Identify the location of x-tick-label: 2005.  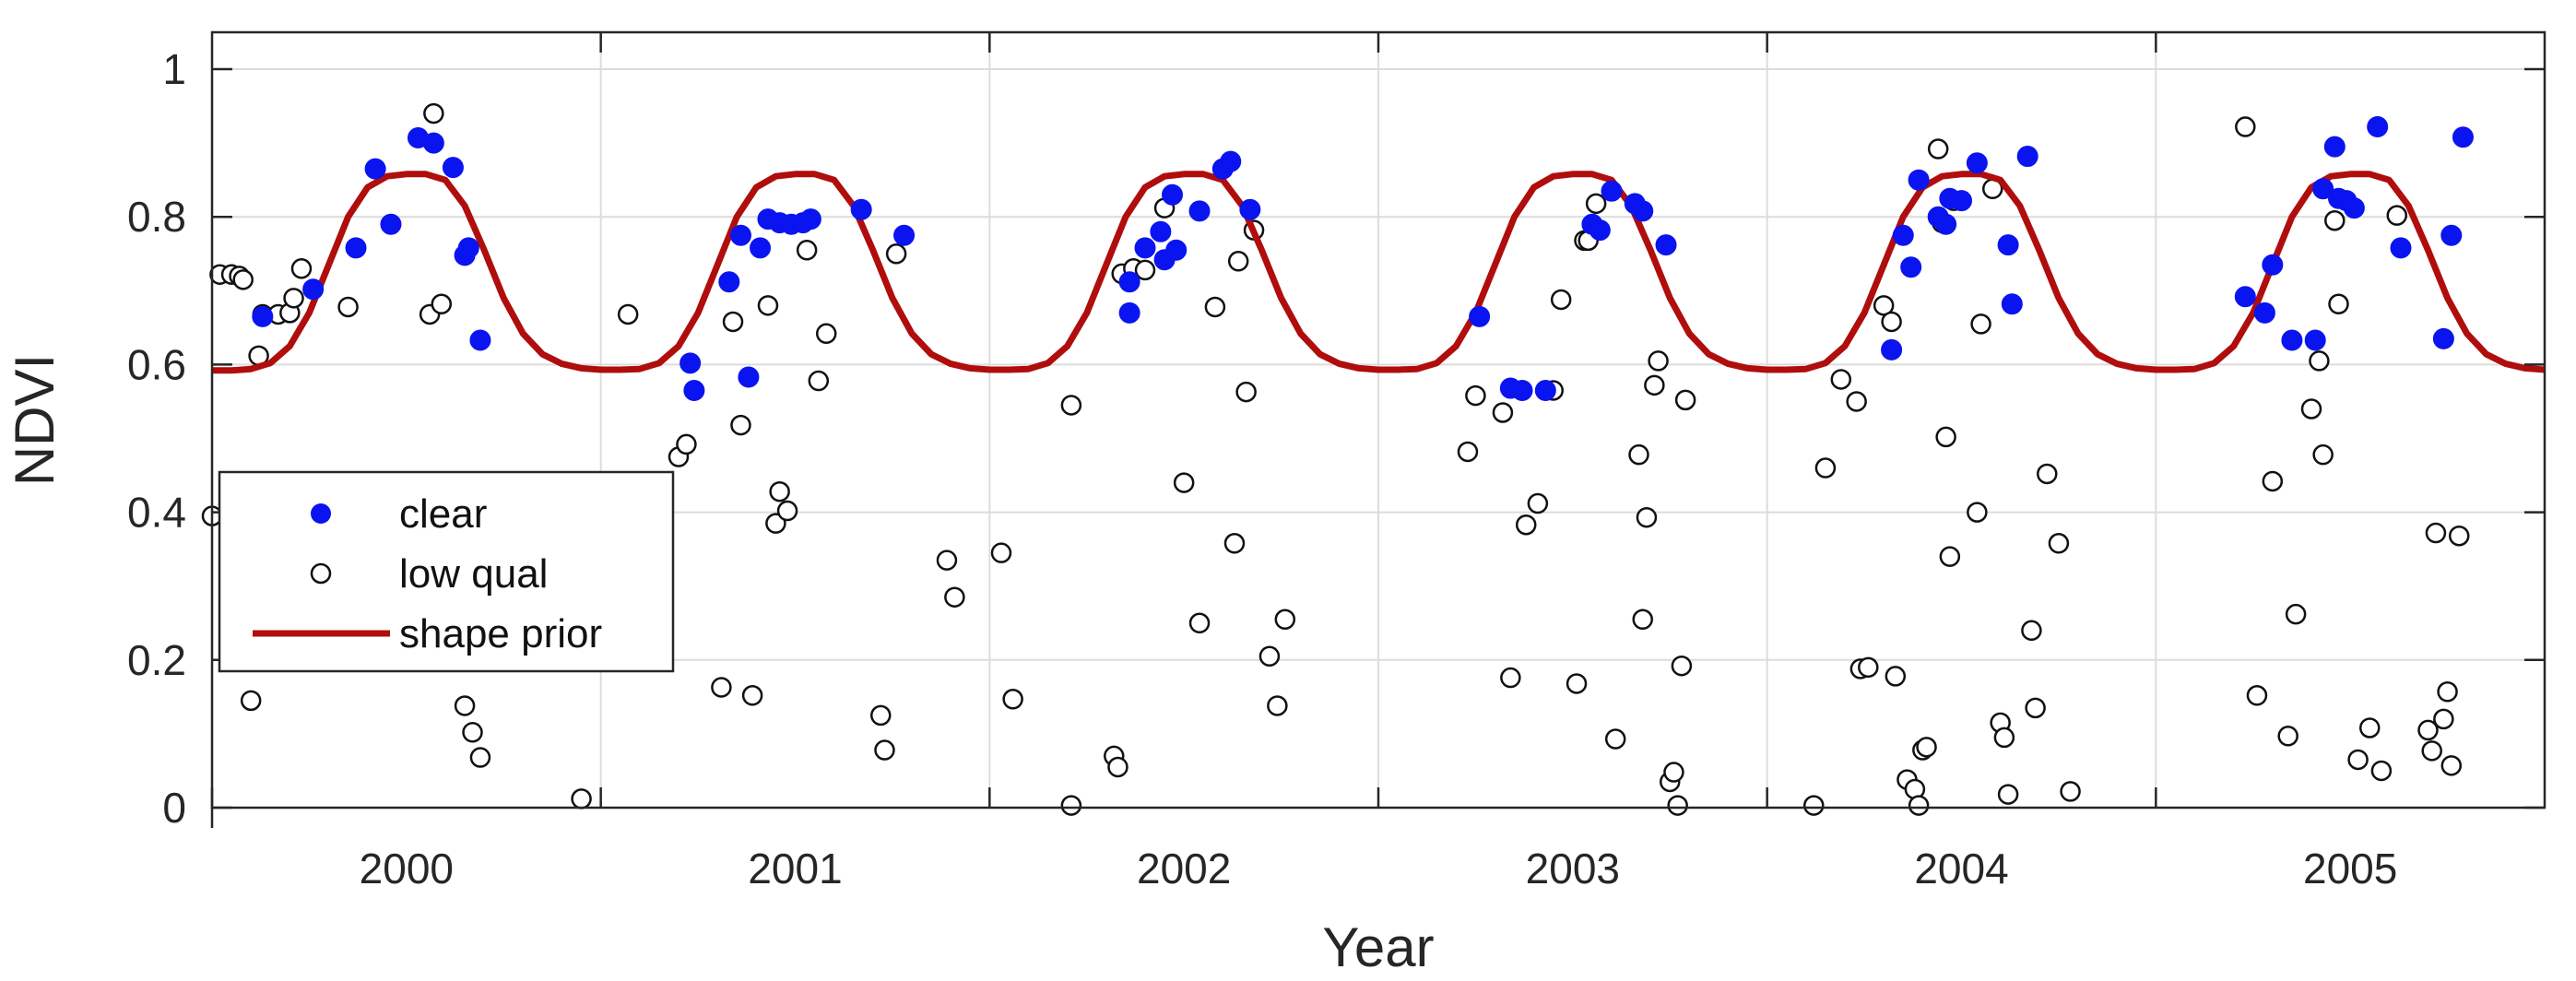
(2350, 868).